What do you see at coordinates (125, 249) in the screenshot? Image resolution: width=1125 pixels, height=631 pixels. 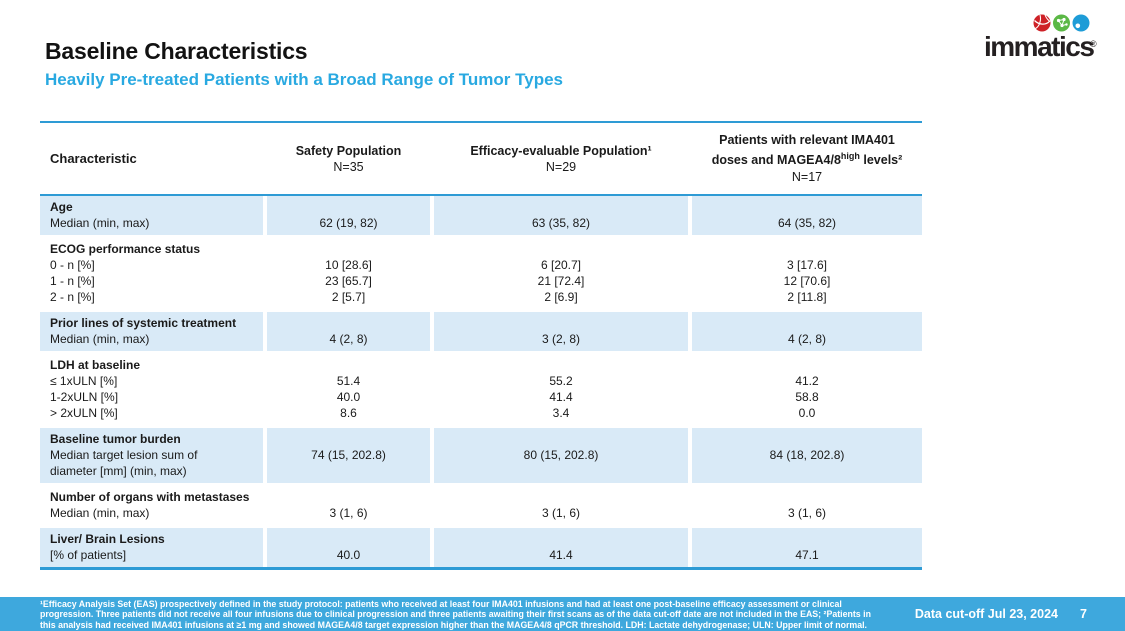 I see `row-label-line: ECOG performance status` at bounding box center [125, 249].